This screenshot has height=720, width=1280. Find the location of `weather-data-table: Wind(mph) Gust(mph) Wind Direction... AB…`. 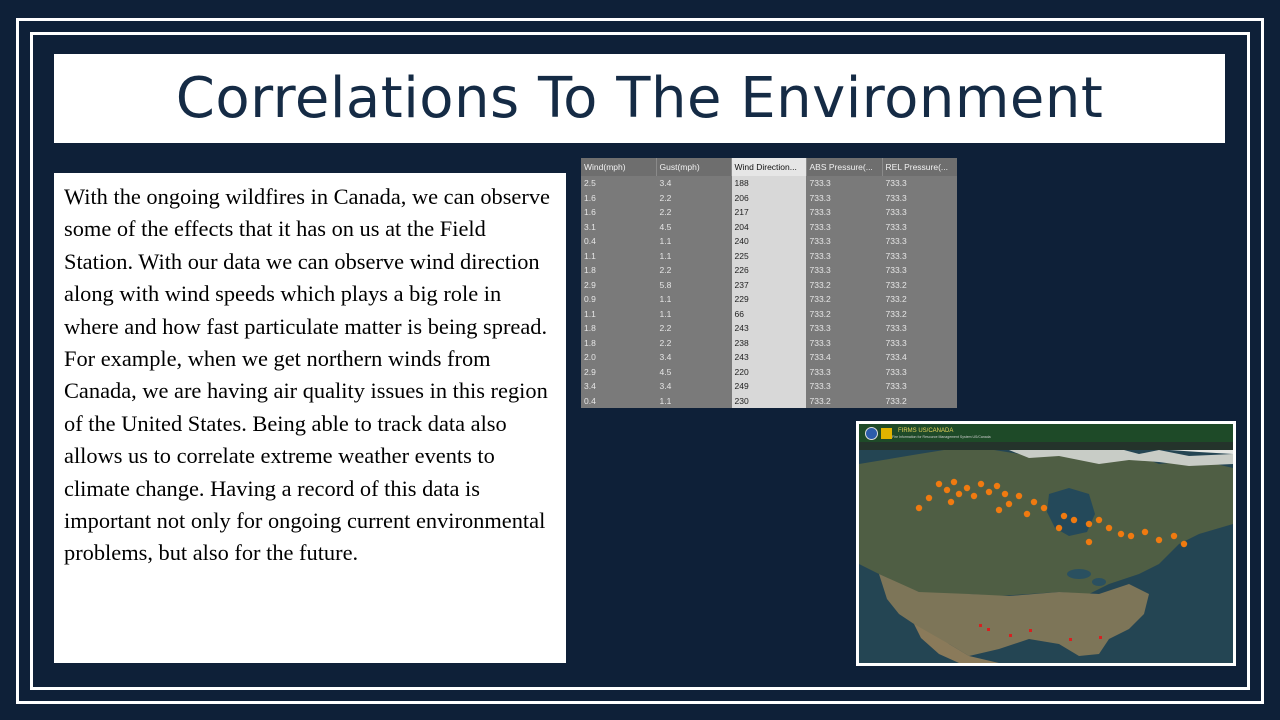

weather-data-table: Wind(mph) Gust(mph) Wind Direction... AB… is located at coordinates (769, 283).